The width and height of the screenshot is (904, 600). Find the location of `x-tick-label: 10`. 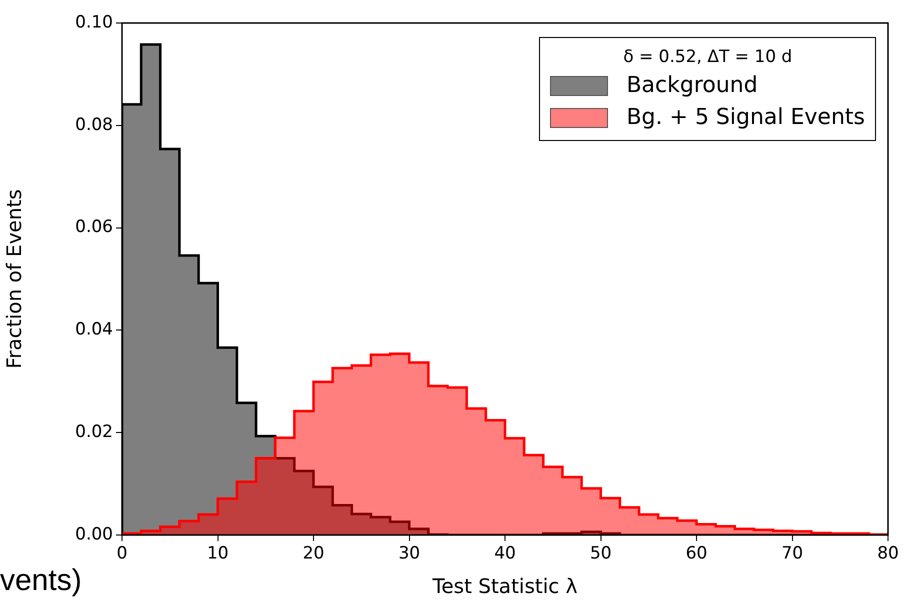

x-tick-label: 10 is located at coordinates (217, 554).